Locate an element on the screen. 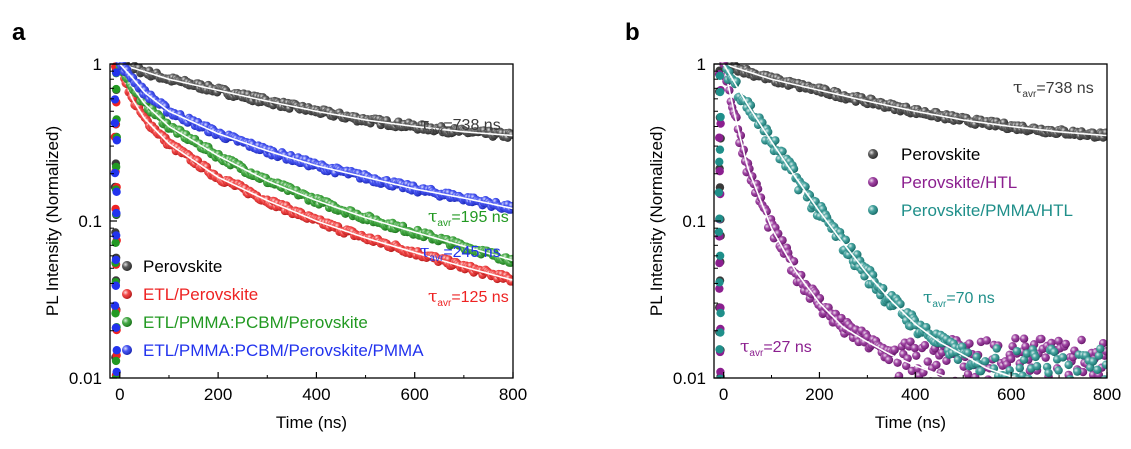 The height and width of the screenshot is (449, 1131). panel-label: a is located at coordinates (19, 32).